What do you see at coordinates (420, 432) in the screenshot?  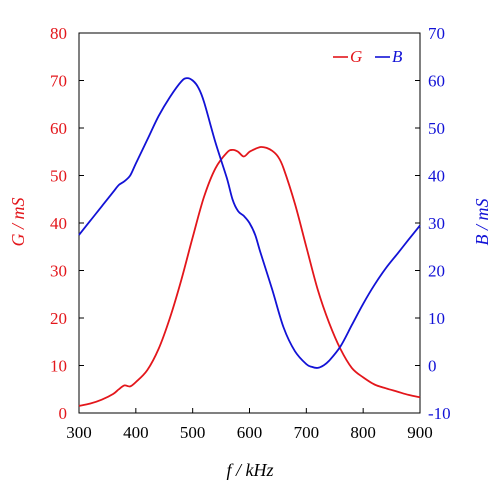 I see `x-tick-label: 900` at bounding box center [420, 432].